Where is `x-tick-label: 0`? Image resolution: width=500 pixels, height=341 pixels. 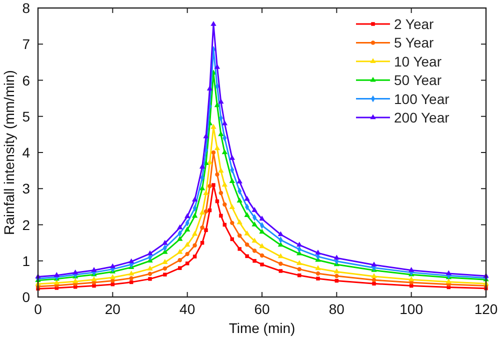 x-tick-label: 0 is located at coordinates (38, 309).